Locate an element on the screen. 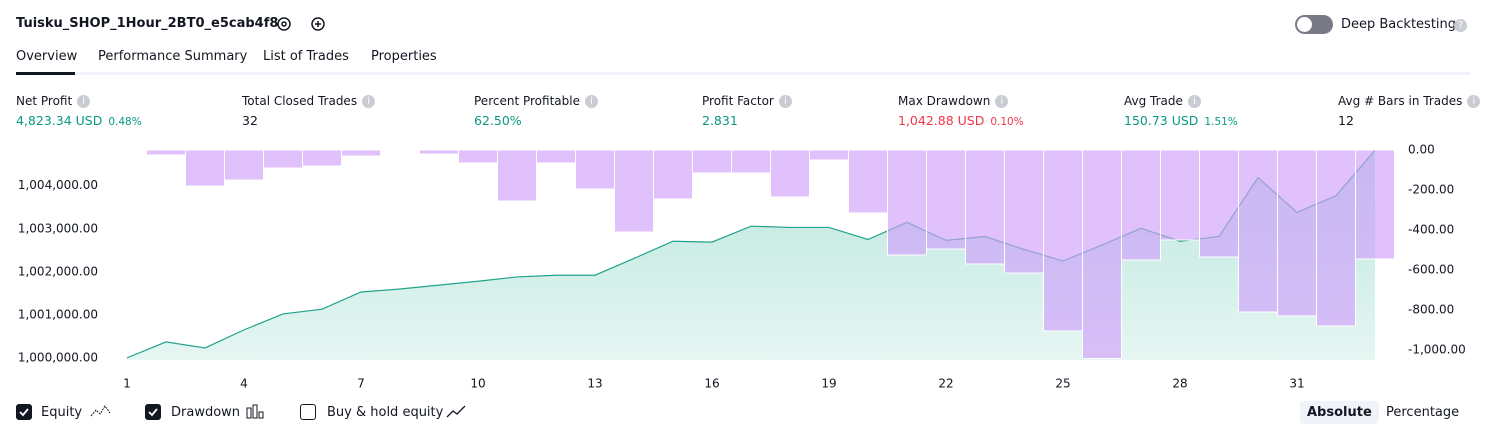 The width and height of the screenshot is (1486, 438). y2-tick-label: -800.00 is located at coordinates (1431, 310).